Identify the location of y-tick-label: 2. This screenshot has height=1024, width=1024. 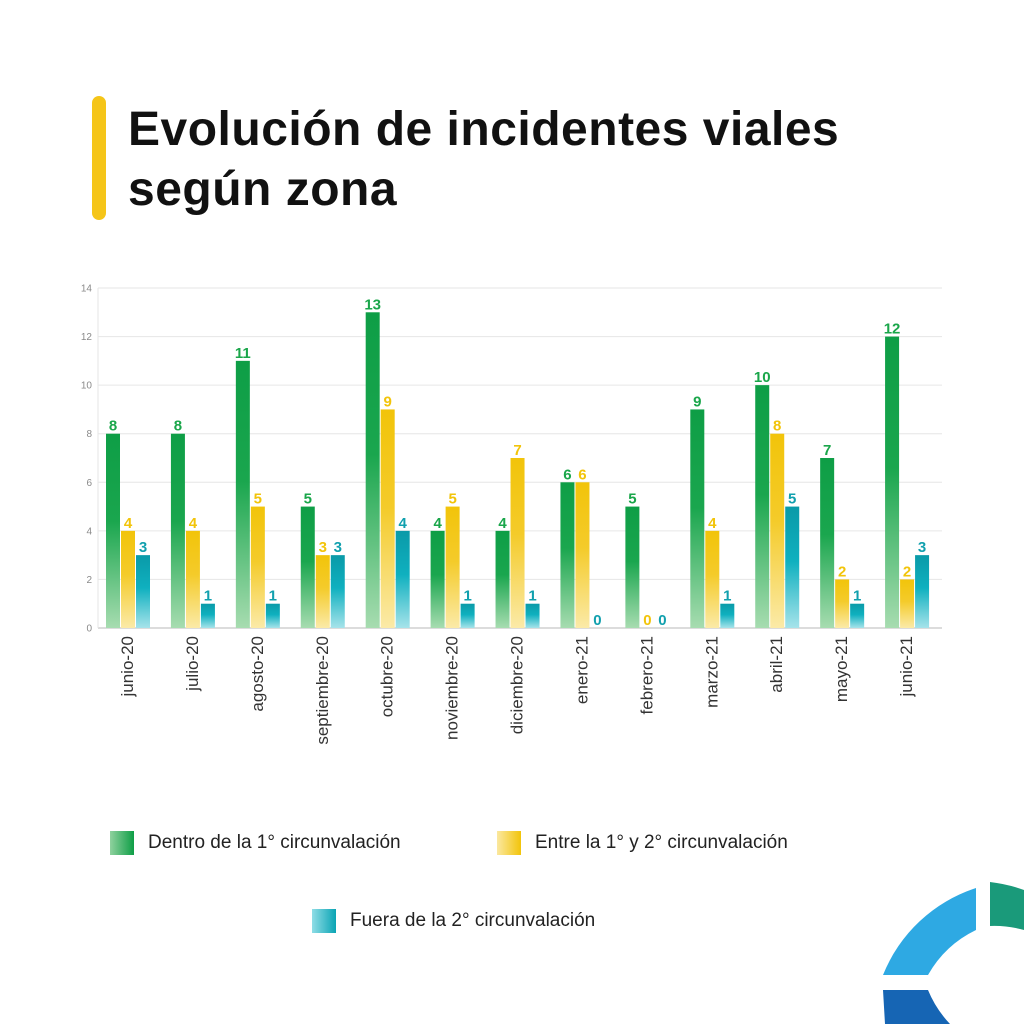
(89, 580).